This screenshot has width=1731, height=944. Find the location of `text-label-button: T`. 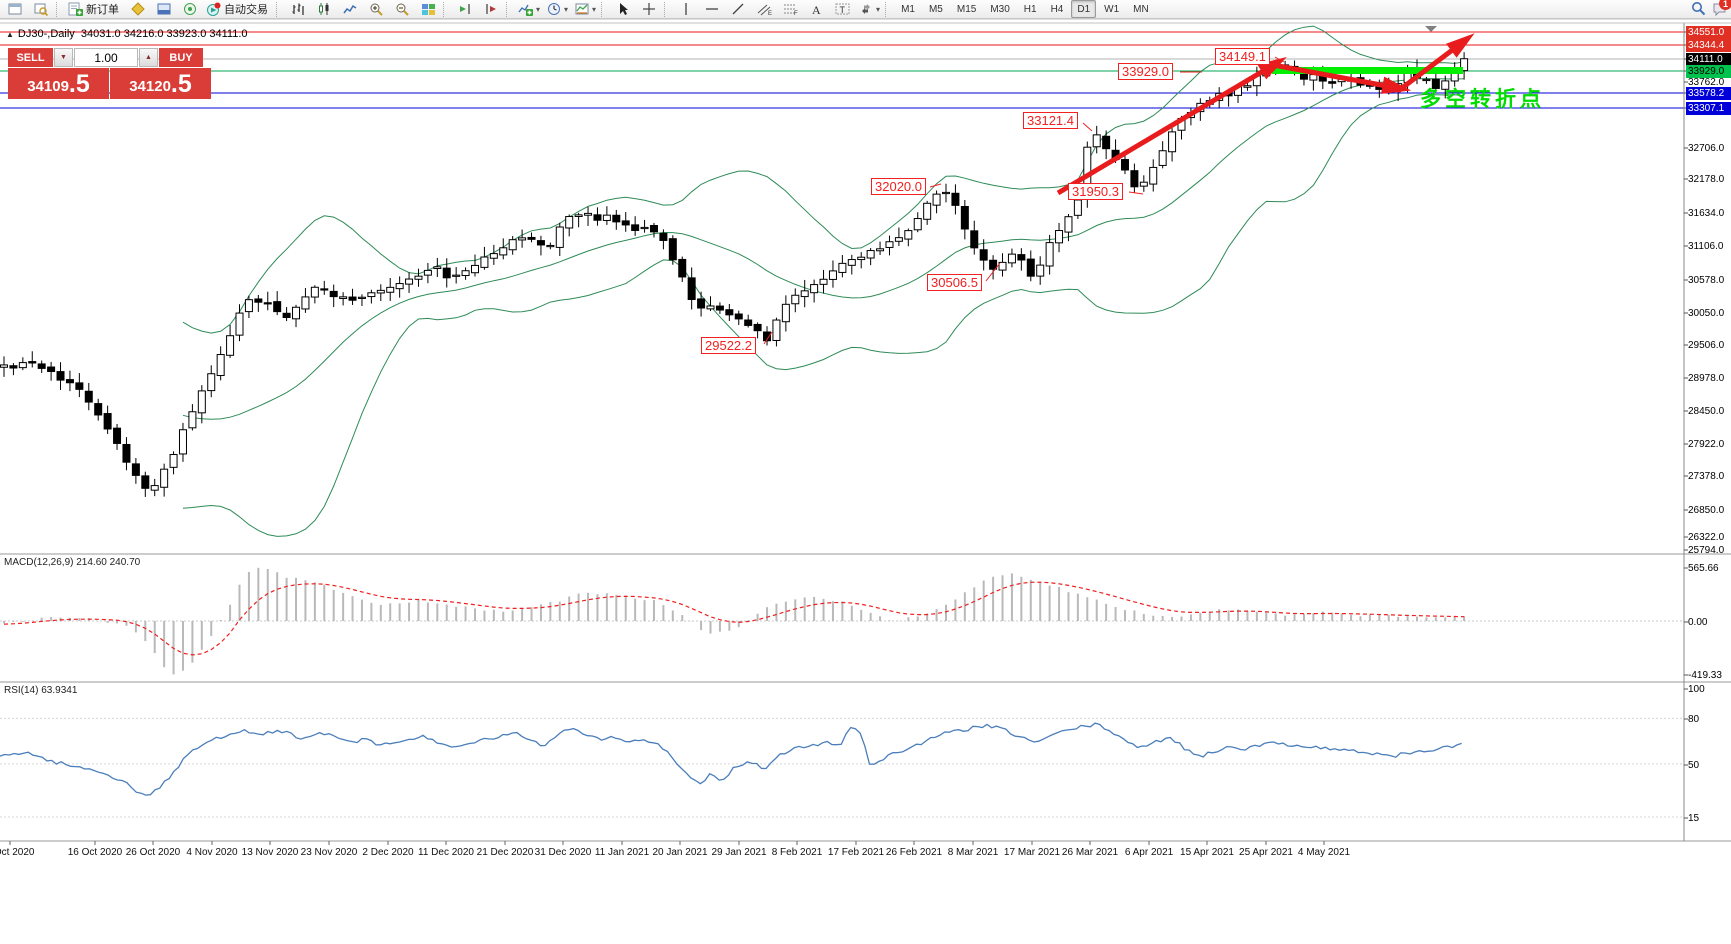

text-label-button: T is located at coordinates (842, 9).